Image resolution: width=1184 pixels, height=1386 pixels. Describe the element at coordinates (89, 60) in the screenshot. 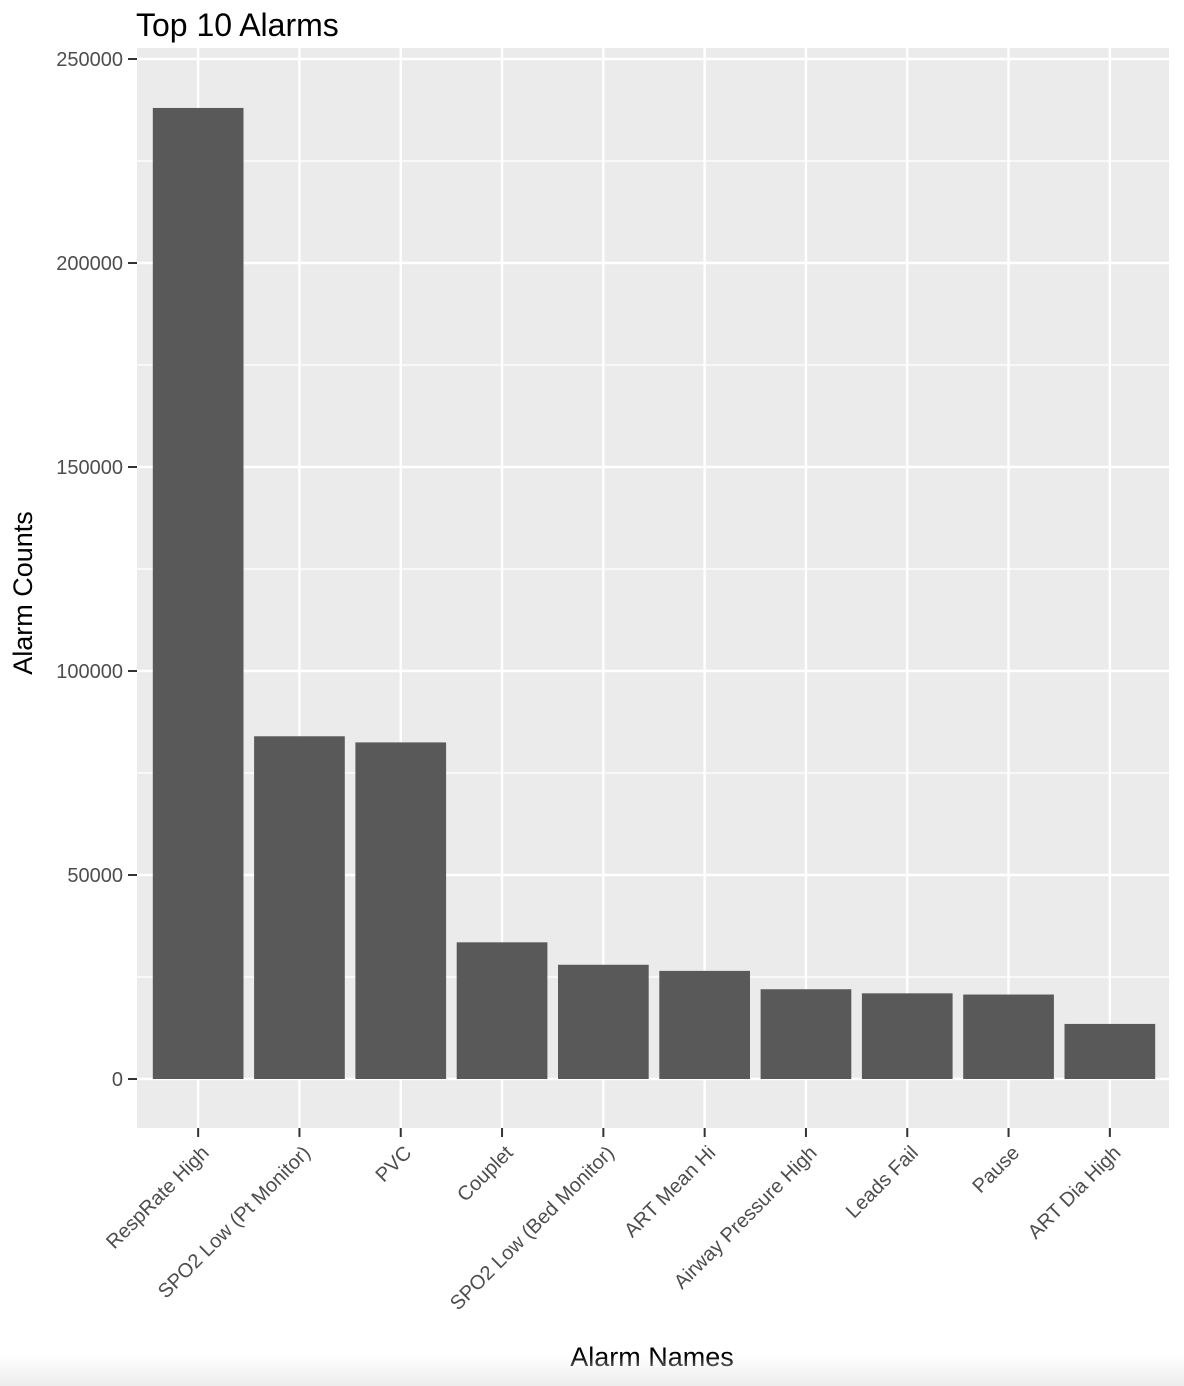

I see `y-tick-label: 250000` at that location.